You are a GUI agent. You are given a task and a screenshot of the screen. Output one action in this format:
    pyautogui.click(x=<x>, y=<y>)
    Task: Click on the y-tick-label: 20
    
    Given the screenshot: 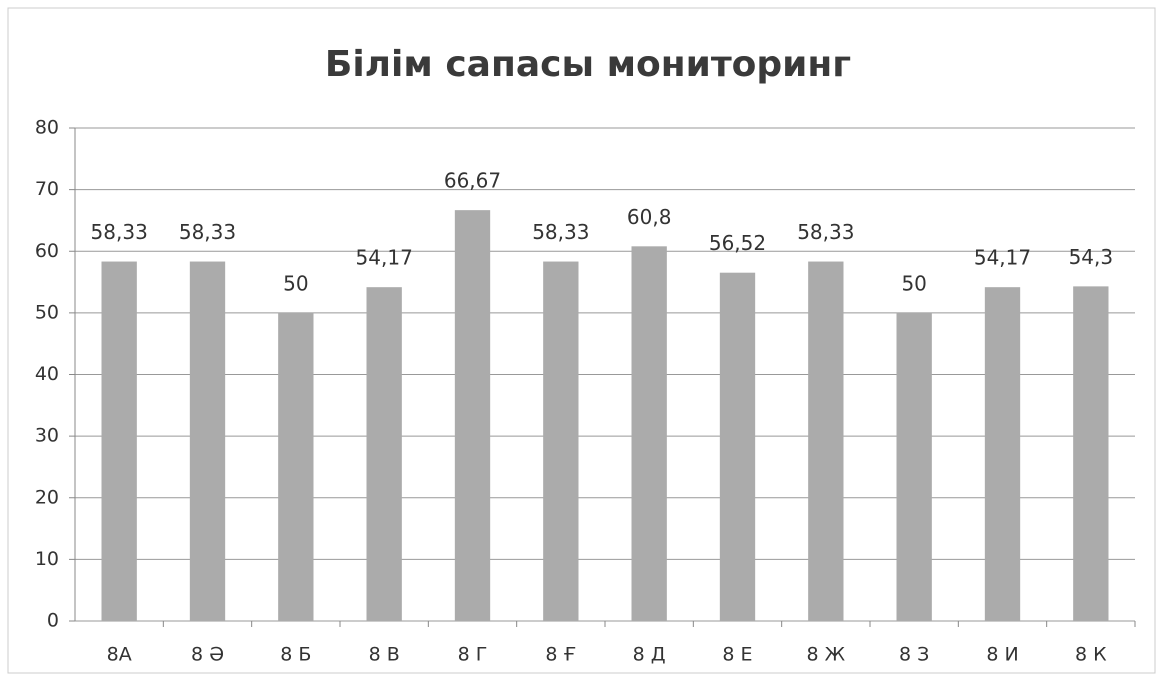 What is the action you would take?
    pyautogui.click(x=47, y=497)
    